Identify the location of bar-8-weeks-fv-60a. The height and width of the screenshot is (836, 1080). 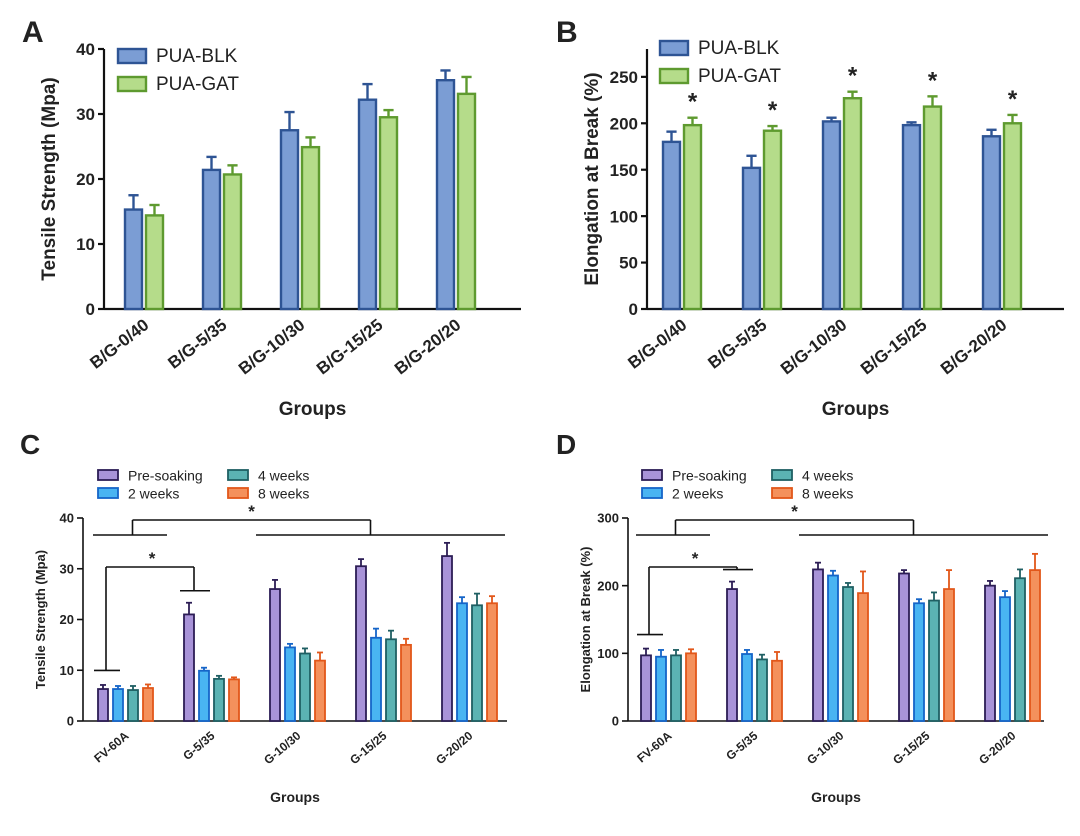
(691, 687).